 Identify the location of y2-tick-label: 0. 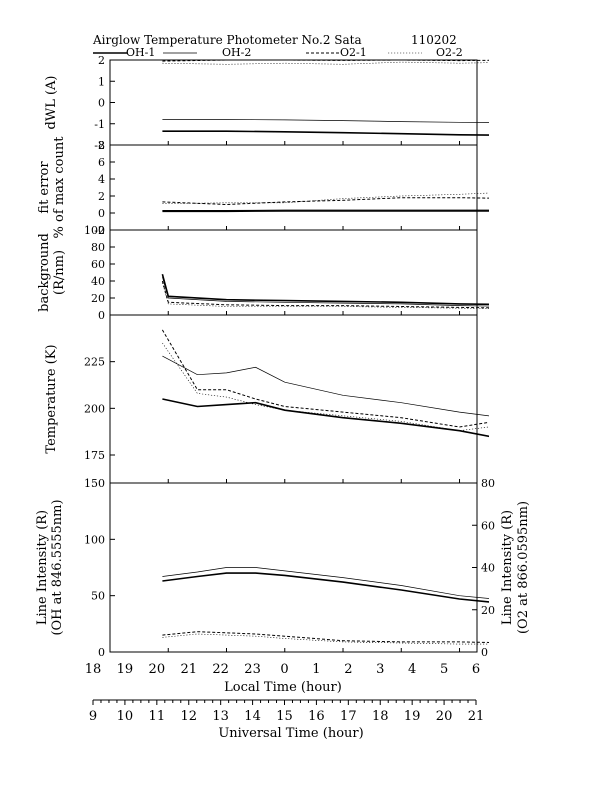
(484, 652).